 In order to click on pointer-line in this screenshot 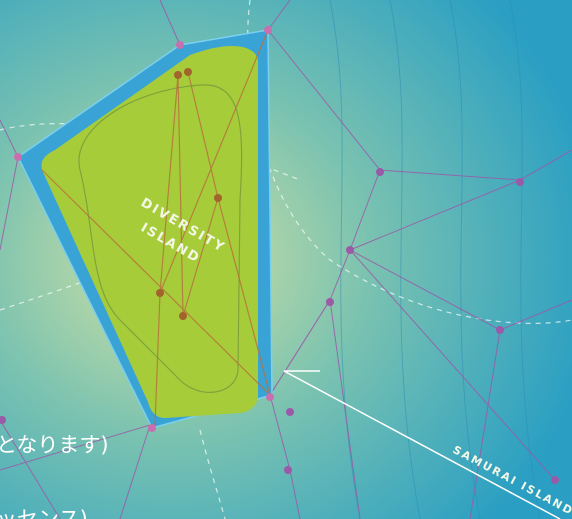, I will do `click(422, 444)`.